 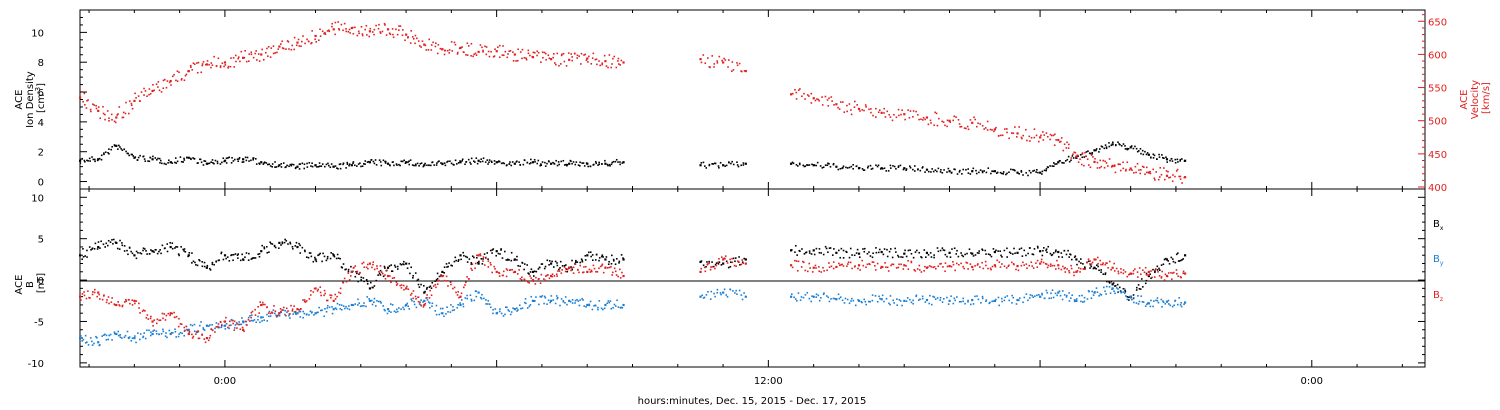 What do you see at coordinates (1438, 260) in the screenshot?
I see `legend-by: By` at bounding box center [1438, 260].